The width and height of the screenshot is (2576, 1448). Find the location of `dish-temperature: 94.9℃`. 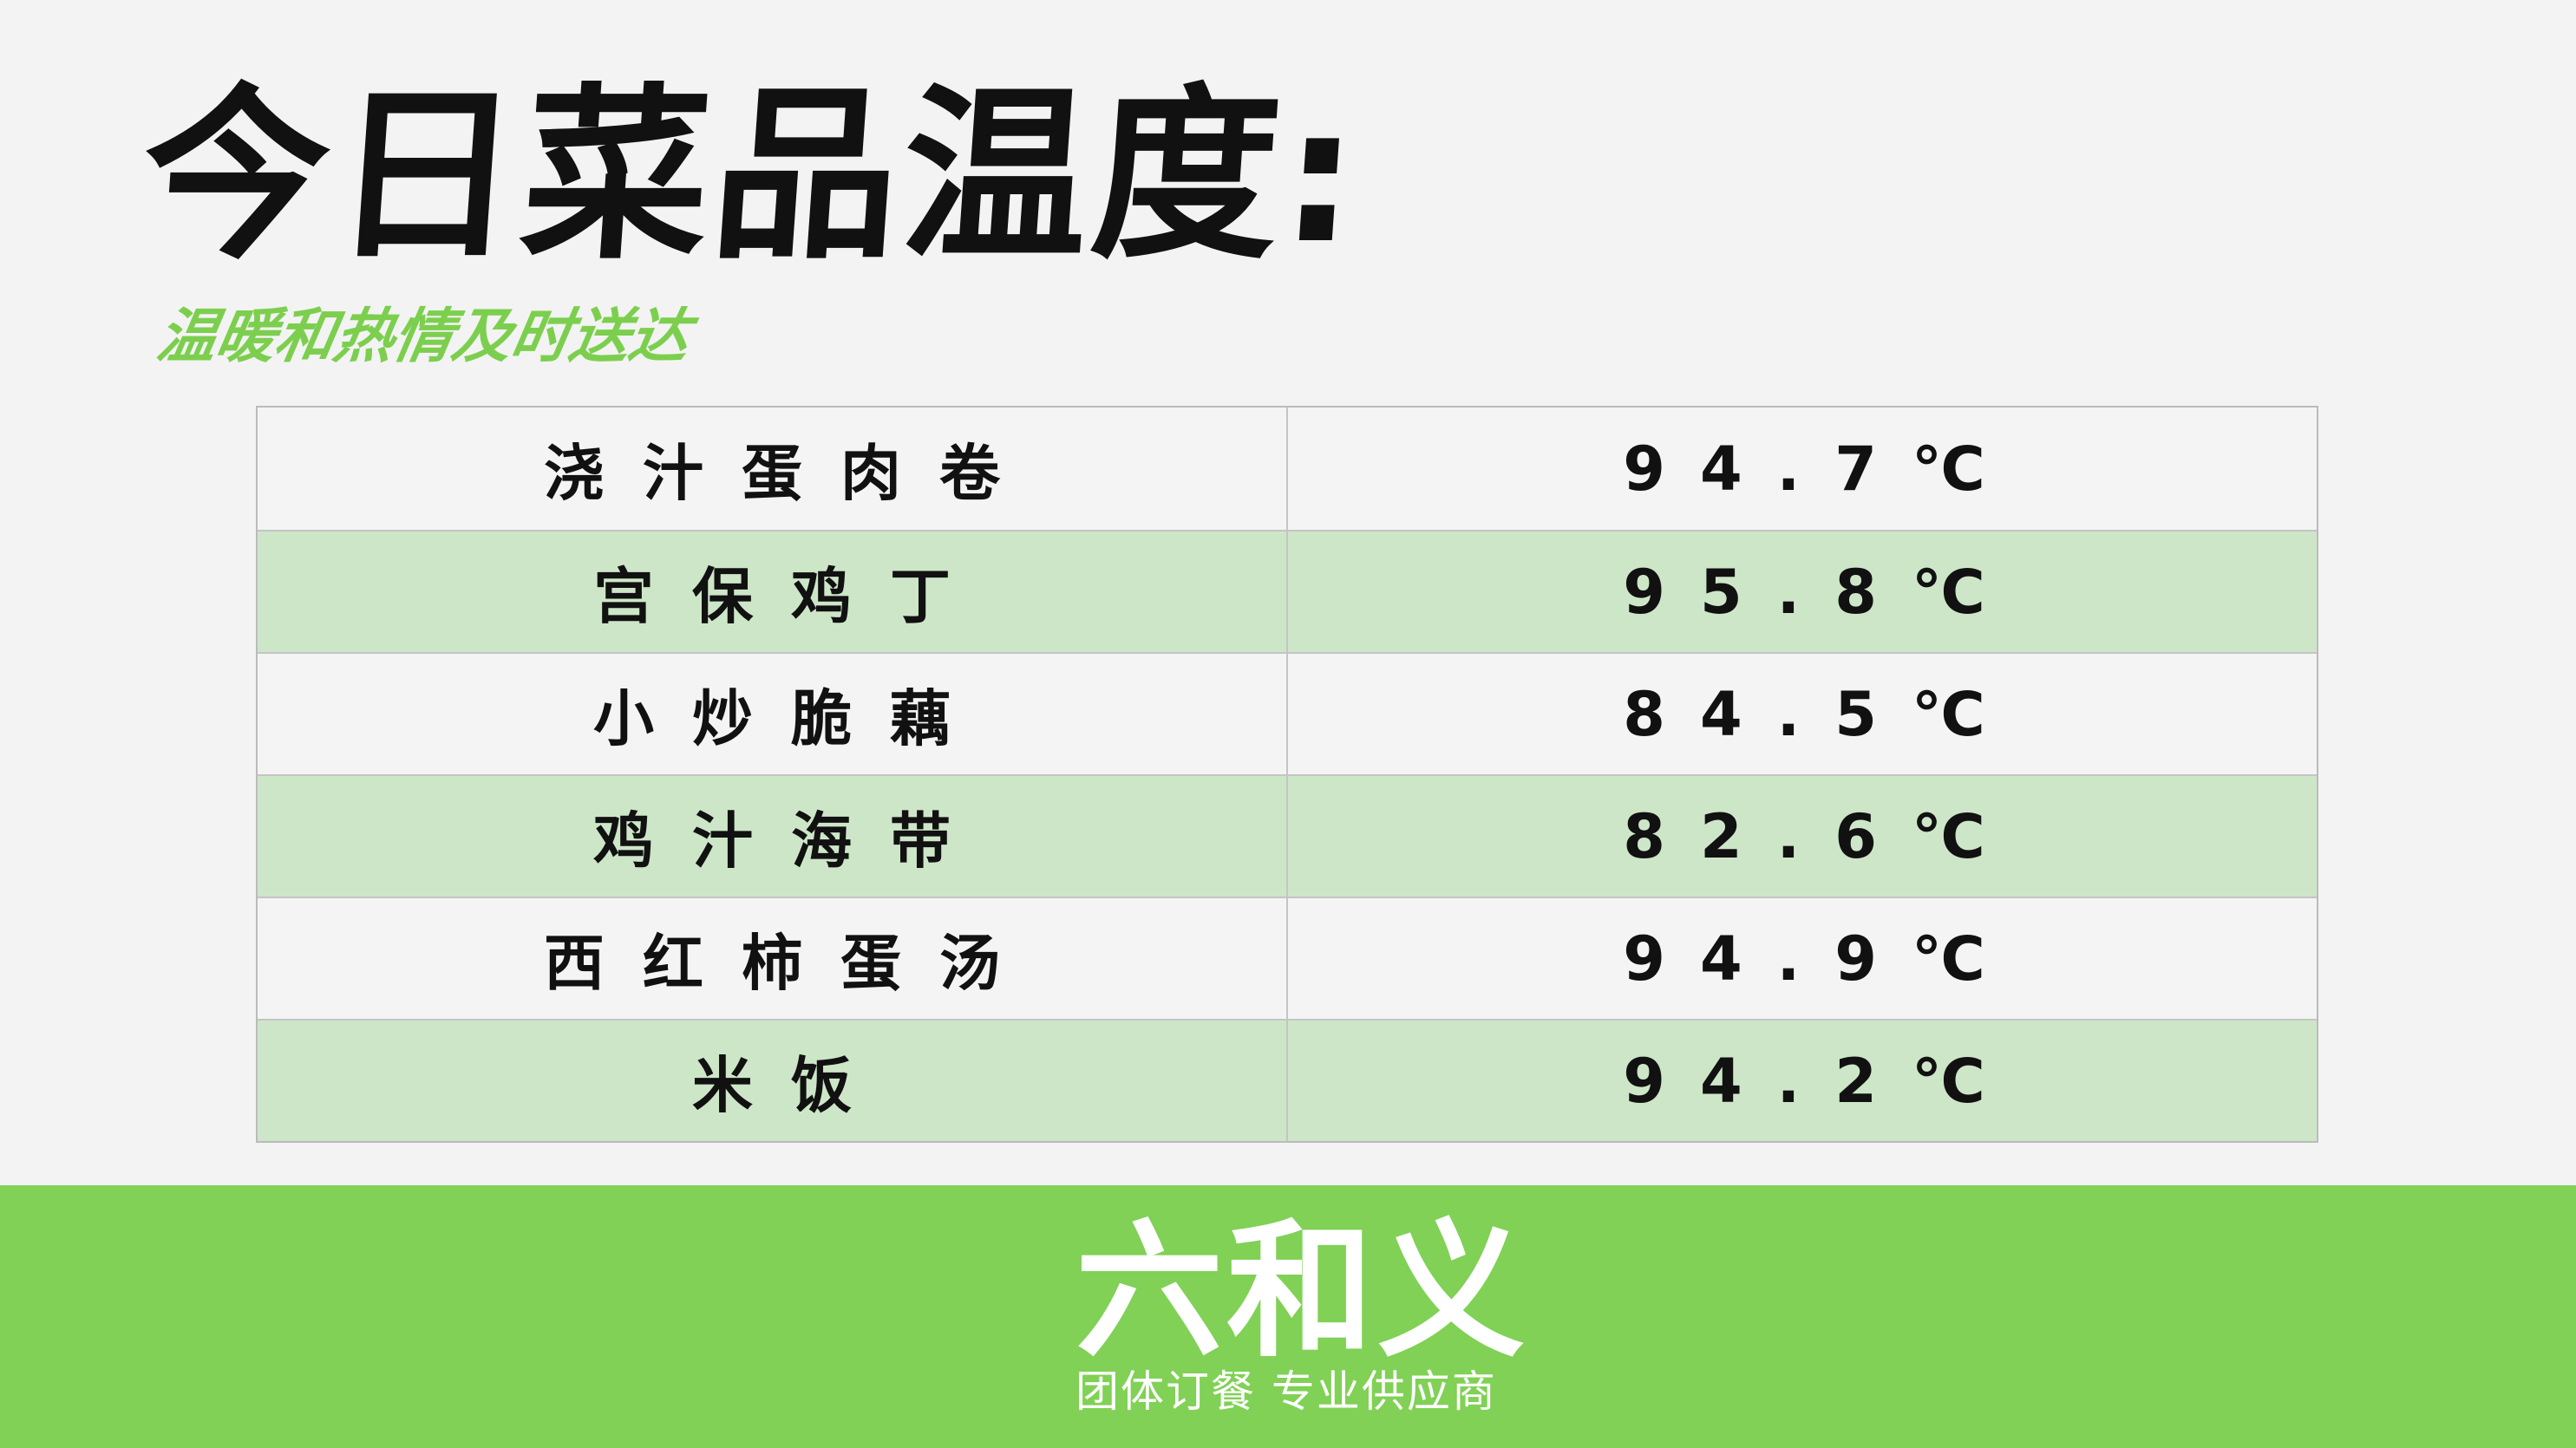

dish-temperature: 94.9℃ is located at coordinates (1821, 959).